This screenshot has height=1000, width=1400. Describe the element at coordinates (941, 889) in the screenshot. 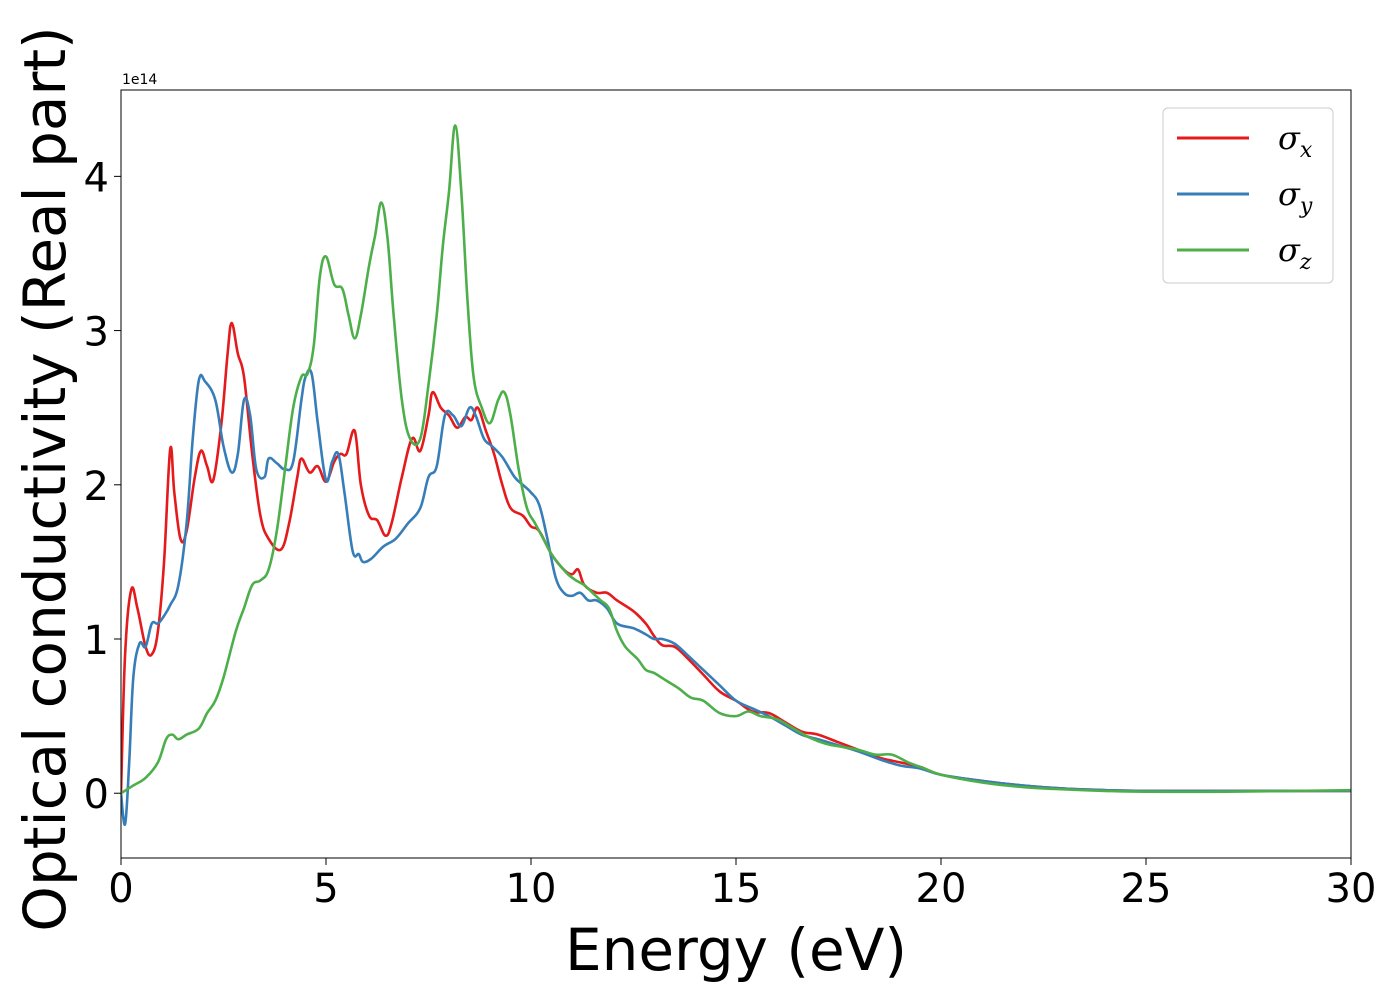

I see `x-tick-label: 20` at that location.